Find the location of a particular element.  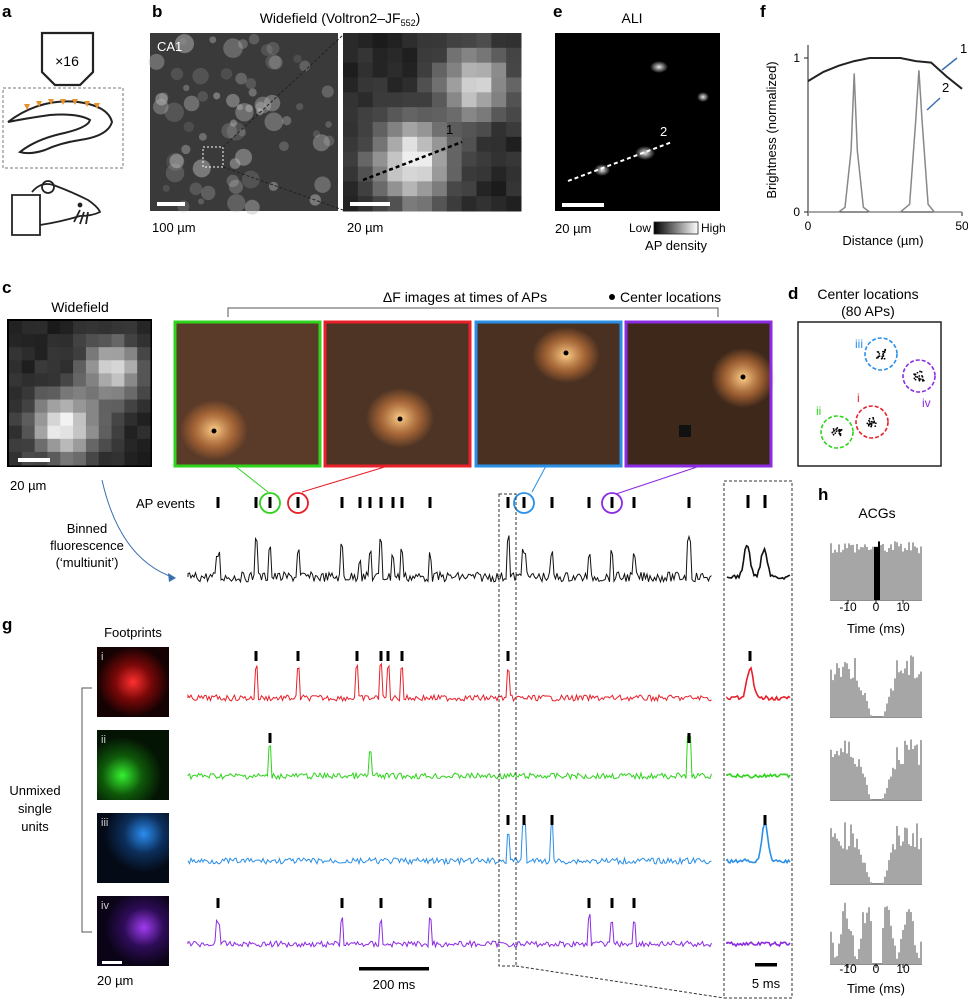

scalebar-c is located at coordinates (34, 460).